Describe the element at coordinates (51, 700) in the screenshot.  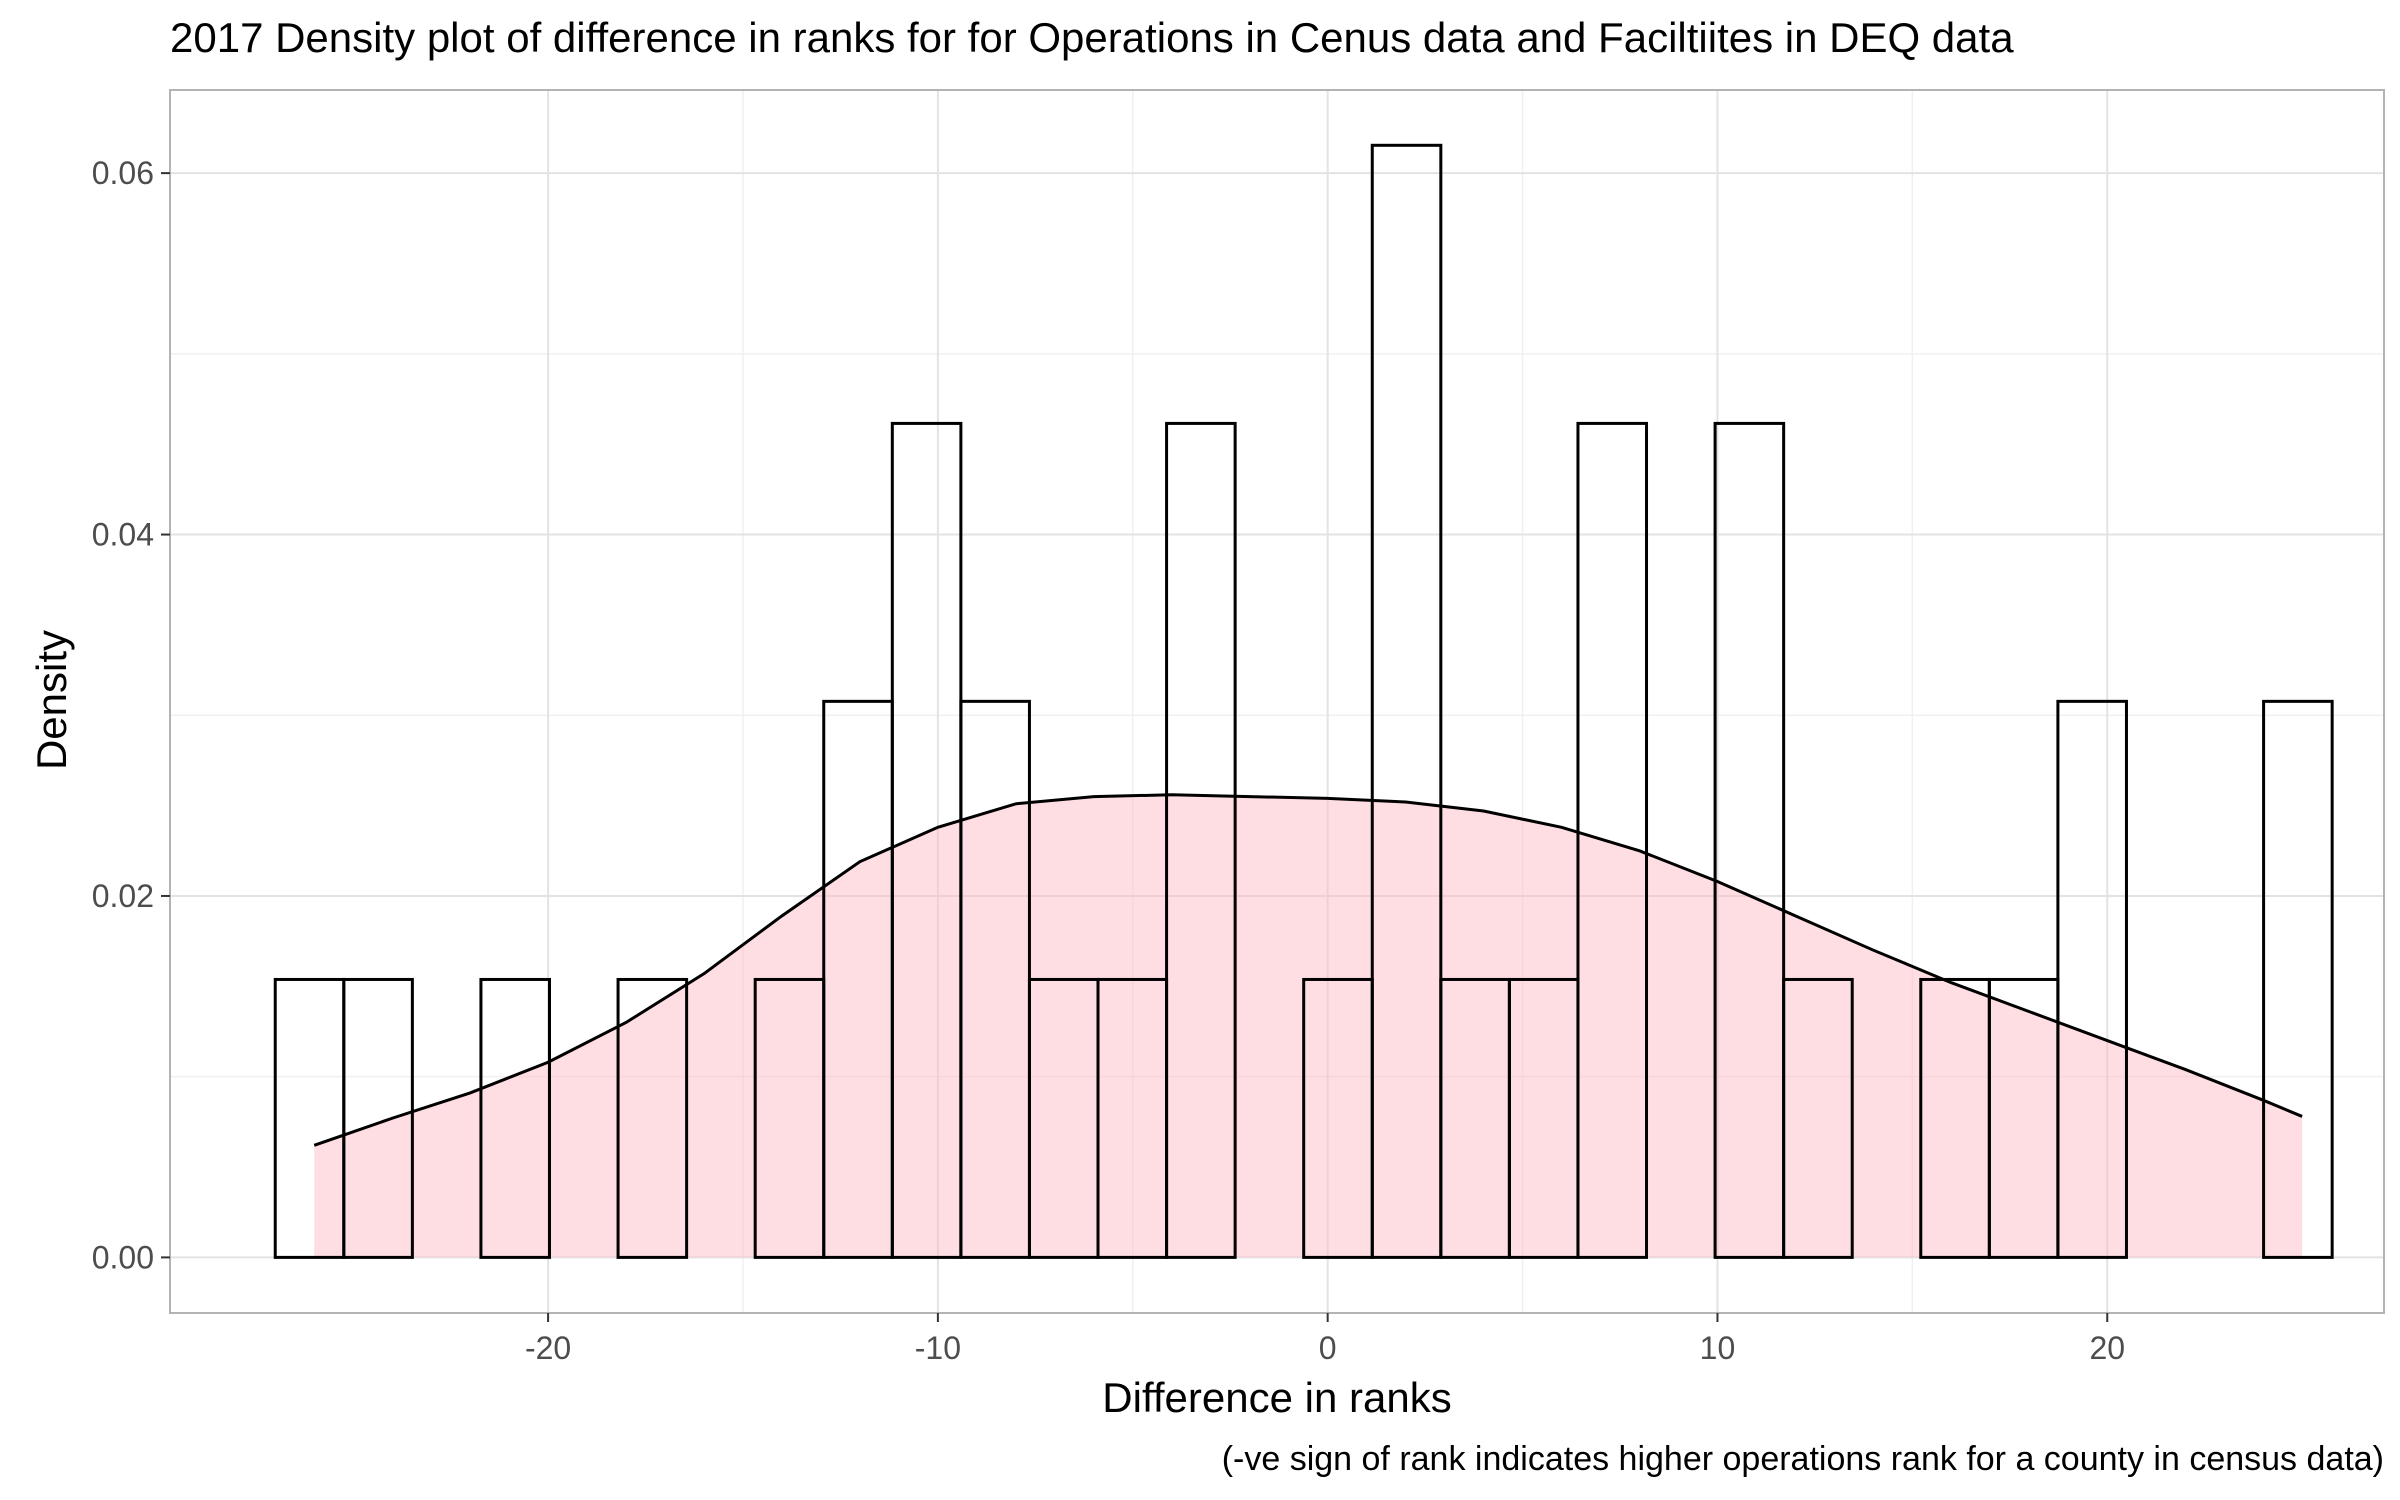
I see `y-axis-label: Density` at that location.